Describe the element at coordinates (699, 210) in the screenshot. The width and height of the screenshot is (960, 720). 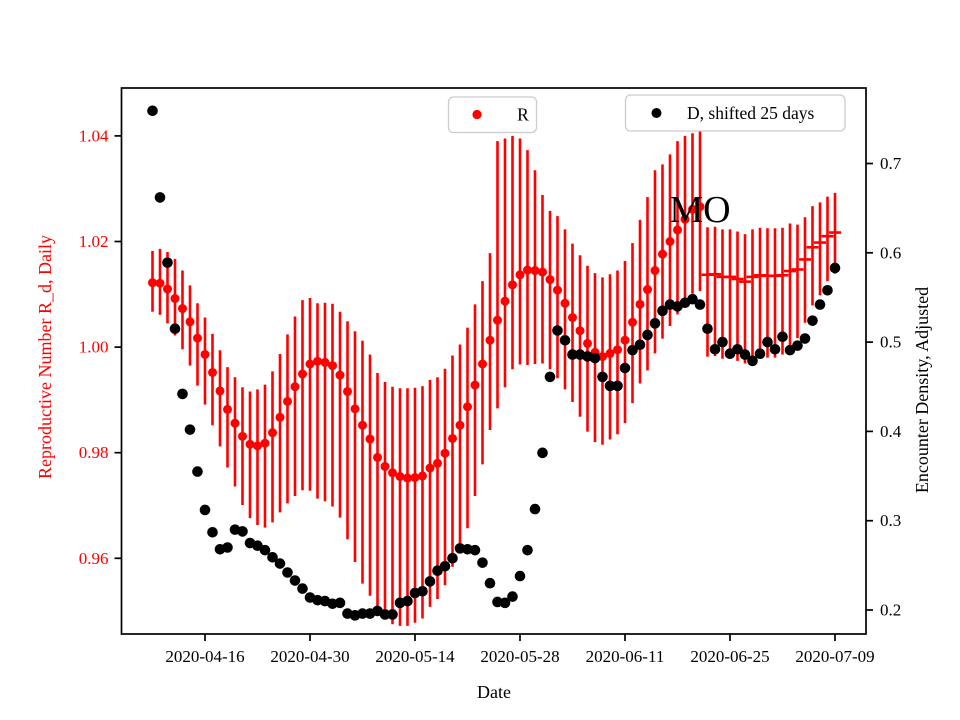
I see `annotation-mo: MO` at that location.